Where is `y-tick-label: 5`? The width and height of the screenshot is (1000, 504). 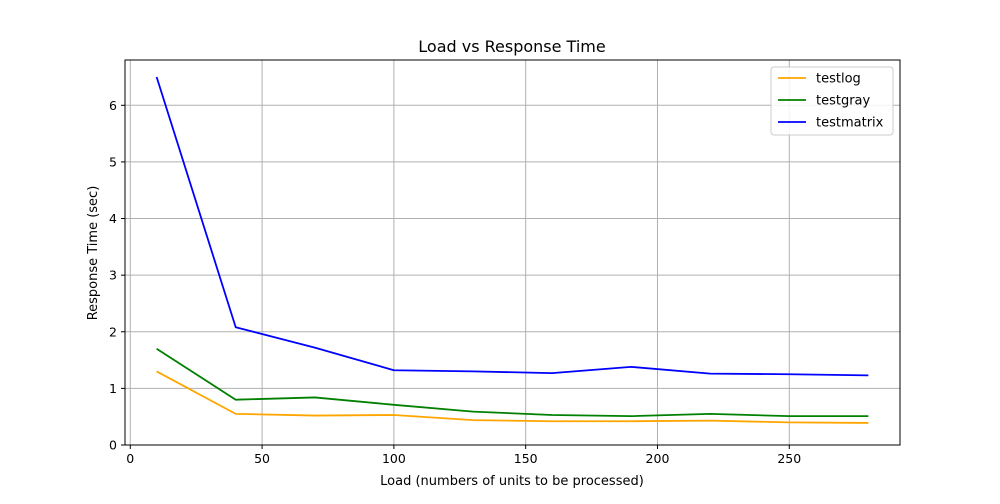
y-tick-label: 5 is located at coordinates (113, 161).